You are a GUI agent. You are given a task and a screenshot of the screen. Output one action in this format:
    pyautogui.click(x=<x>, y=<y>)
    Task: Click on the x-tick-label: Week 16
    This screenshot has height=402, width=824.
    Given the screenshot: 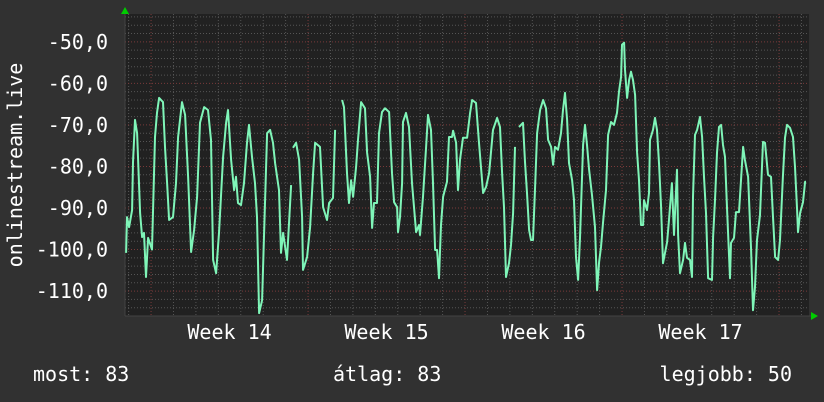 What is the action you would take?
    pyautogui.click(x=543, y=332)
    